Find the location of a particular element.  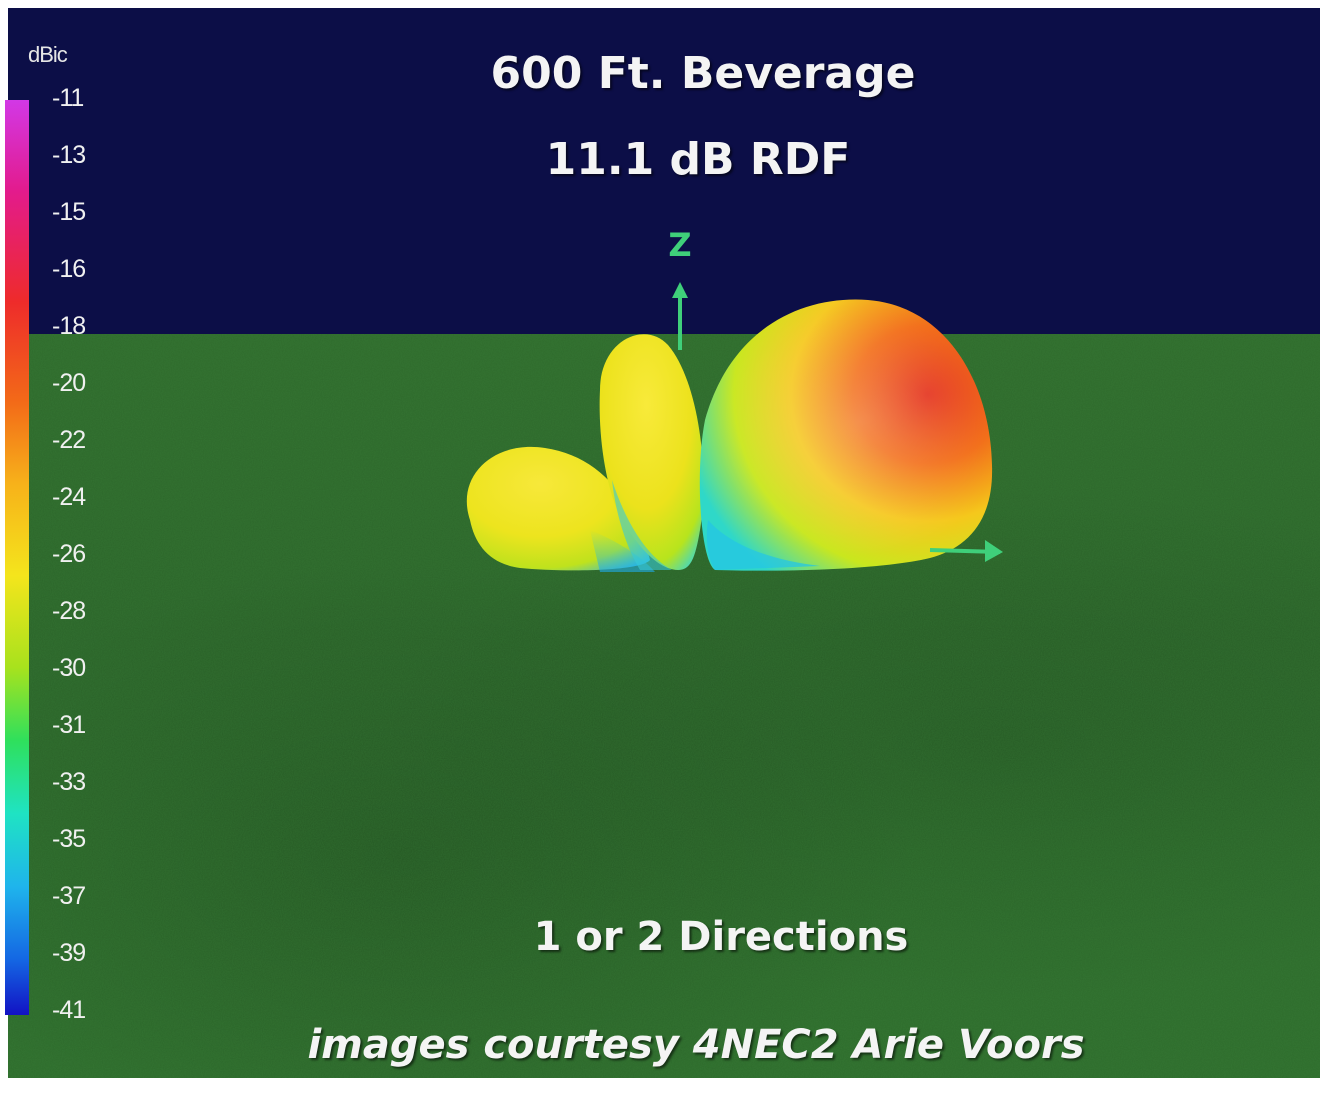

color-scale-tick: -16 is located at coordinates (69, 269).